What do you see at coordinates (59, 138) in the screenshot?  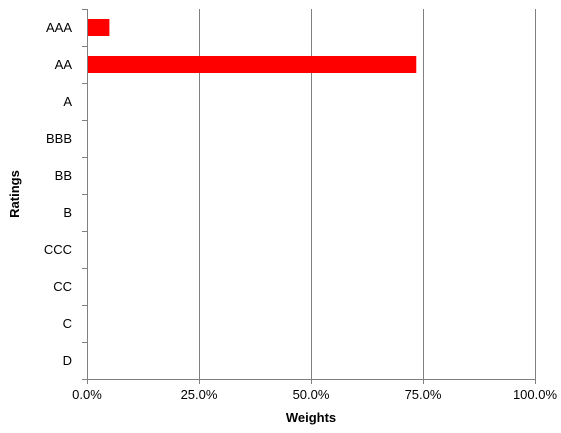 I see `y-tick-label-bbb: BBB` at bounding box center [59, 138].